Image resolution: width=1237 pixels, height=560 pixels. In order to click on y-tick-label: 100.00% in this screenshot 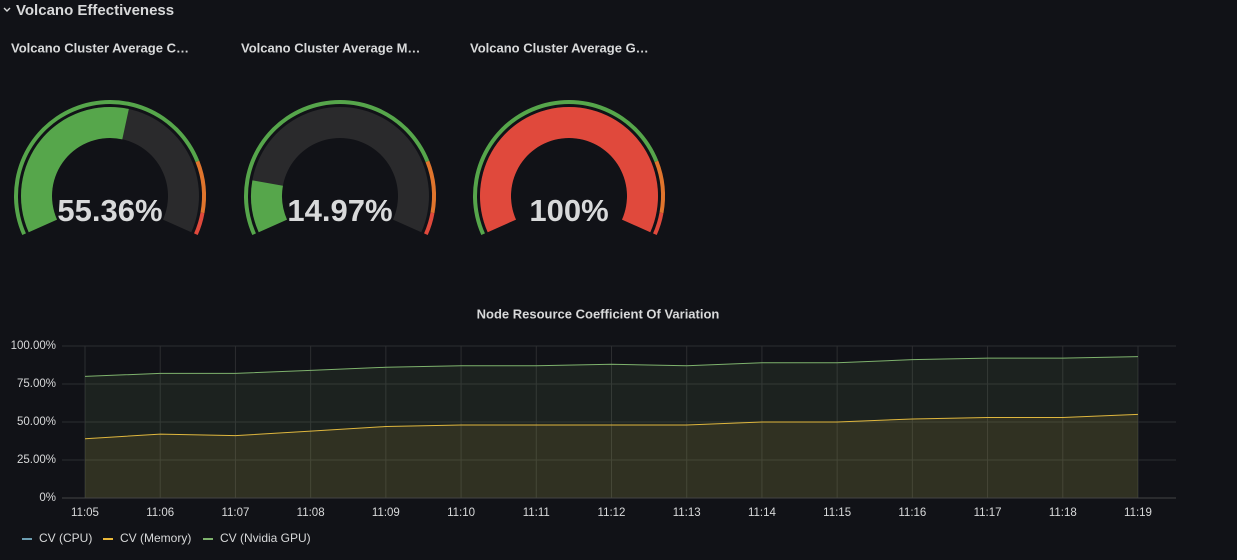, I will do `click(33, 346)`.